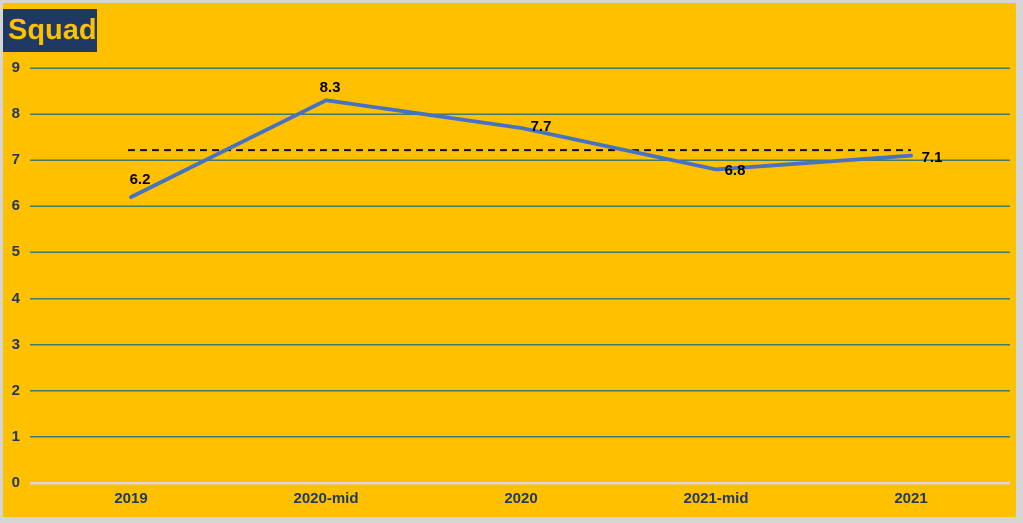 The width and height of the screenshot is (1023, 523). What do you see at coordinates (15, 252) in the screenshot?
I see `y-axis-label: 5` at bounding box center [15, 252].